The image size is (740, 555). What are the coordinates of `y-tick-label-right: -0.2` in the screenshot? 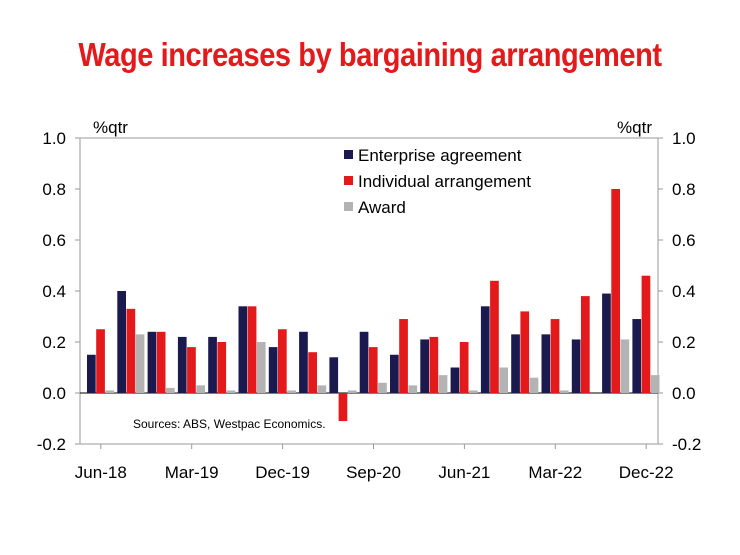 It's located at (686, 444).